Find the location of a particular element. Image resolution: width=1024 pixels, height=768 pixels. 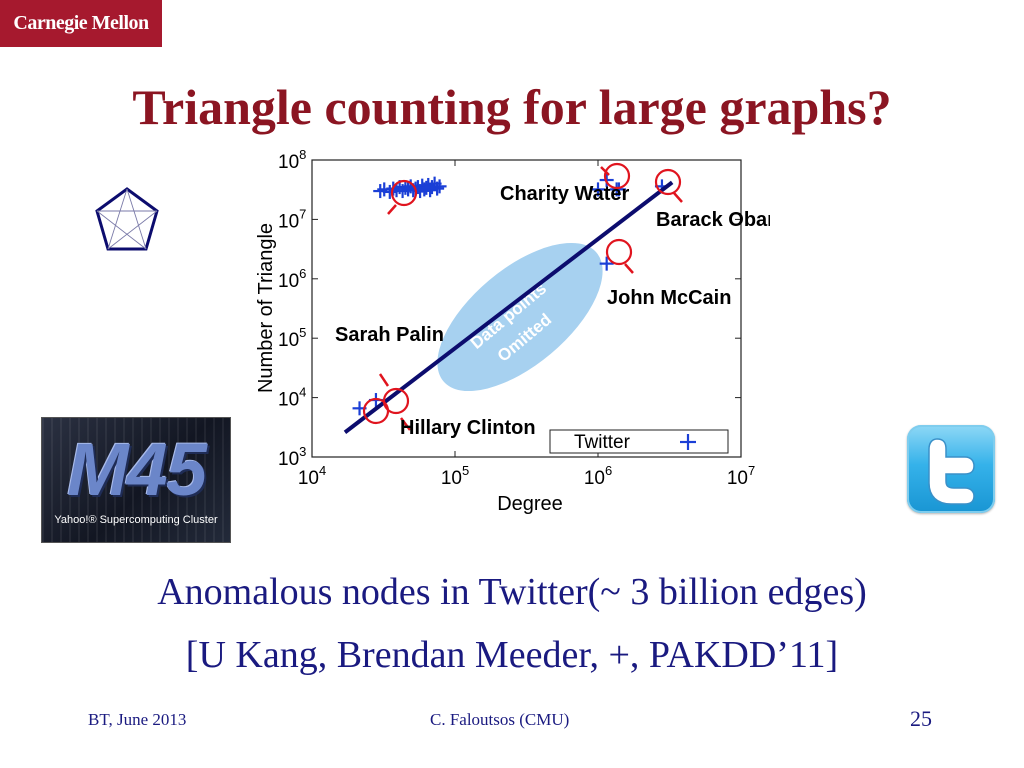

fit-line is located at coordinates (508, 307).